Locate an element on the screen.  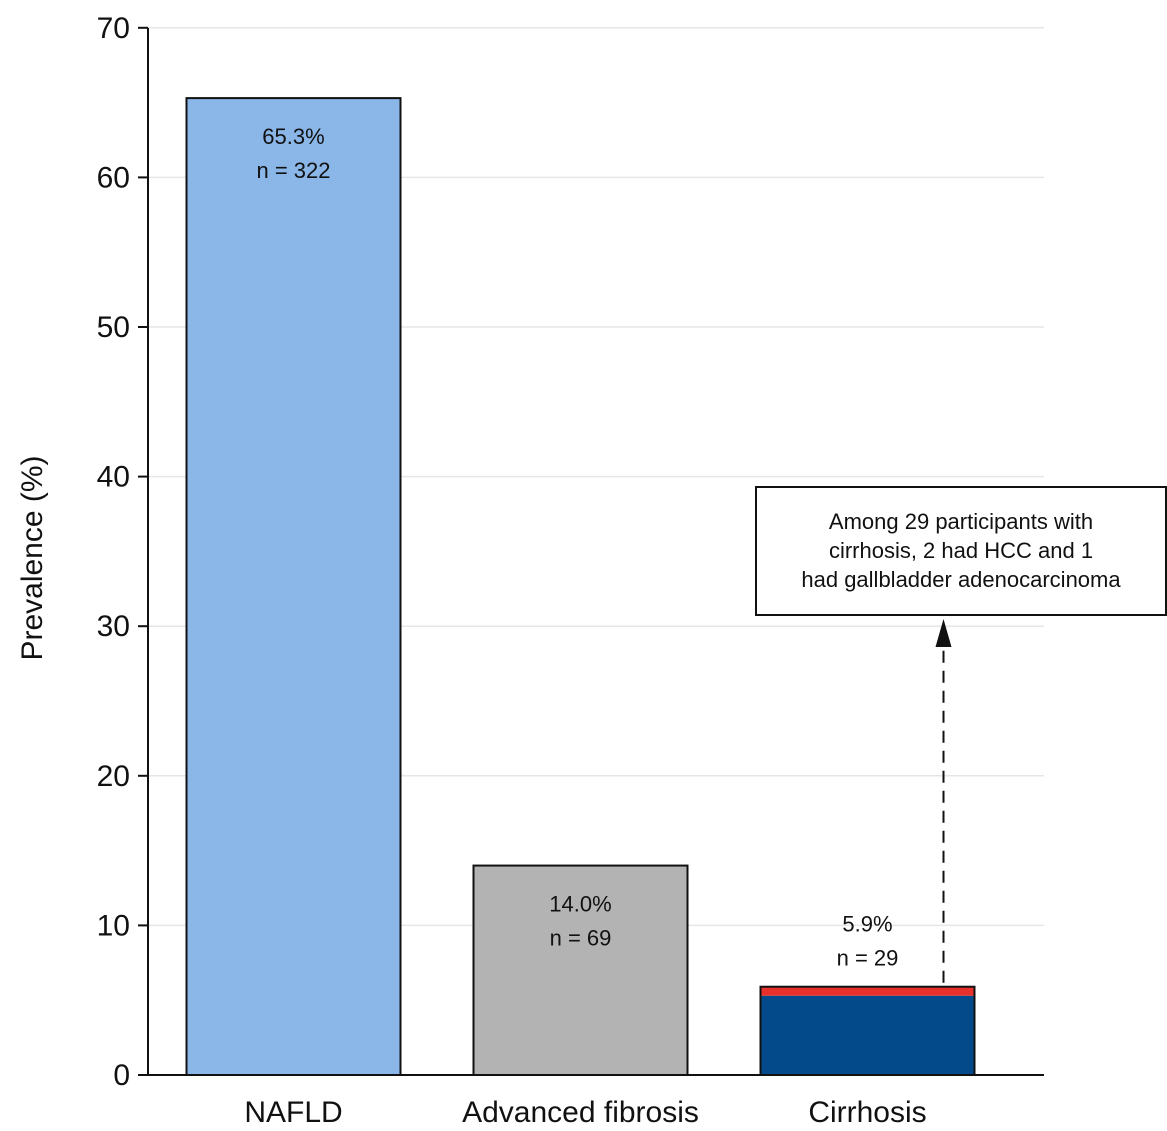
y-tick-label: 20 is located at coordinates (113, 776).